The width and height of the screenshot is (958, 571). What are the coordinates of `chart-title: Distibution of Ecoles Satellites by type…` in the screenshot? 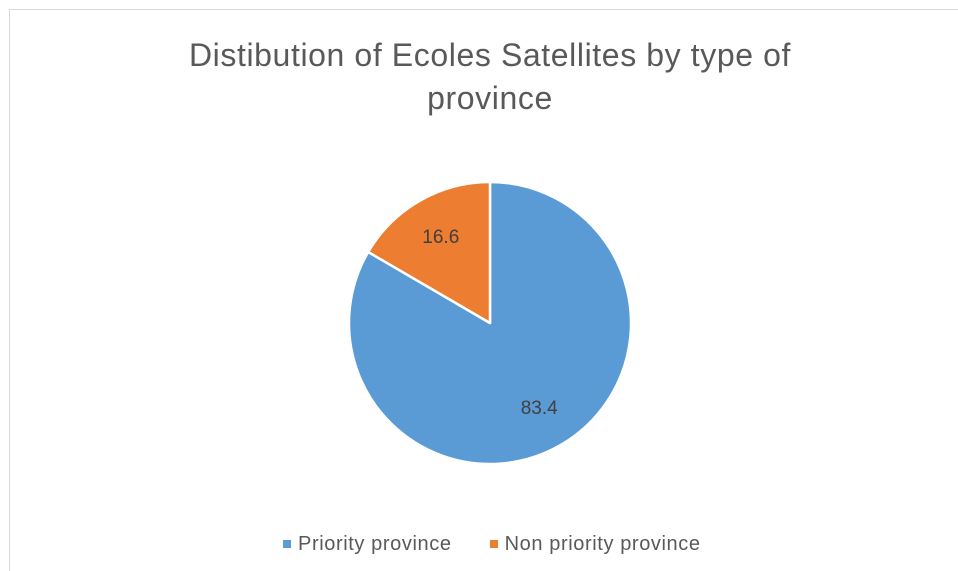 It's located at (490, 76).